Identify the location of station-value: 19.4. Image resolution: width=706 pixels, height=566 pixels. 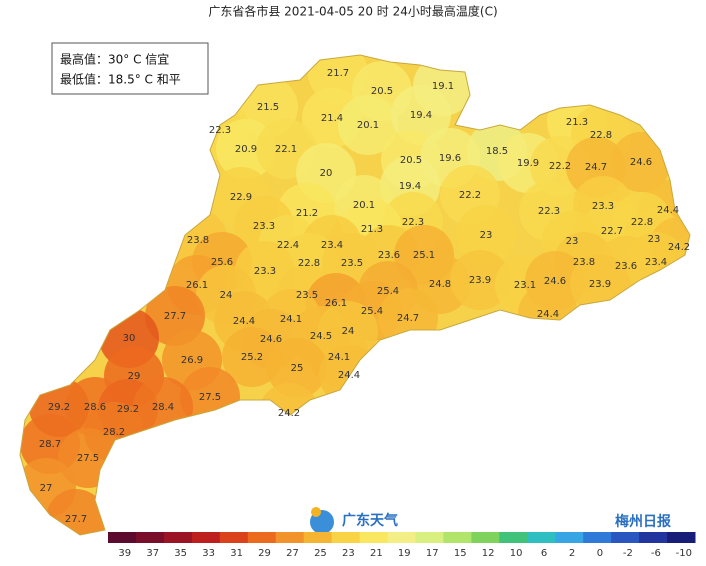
(421, 115).